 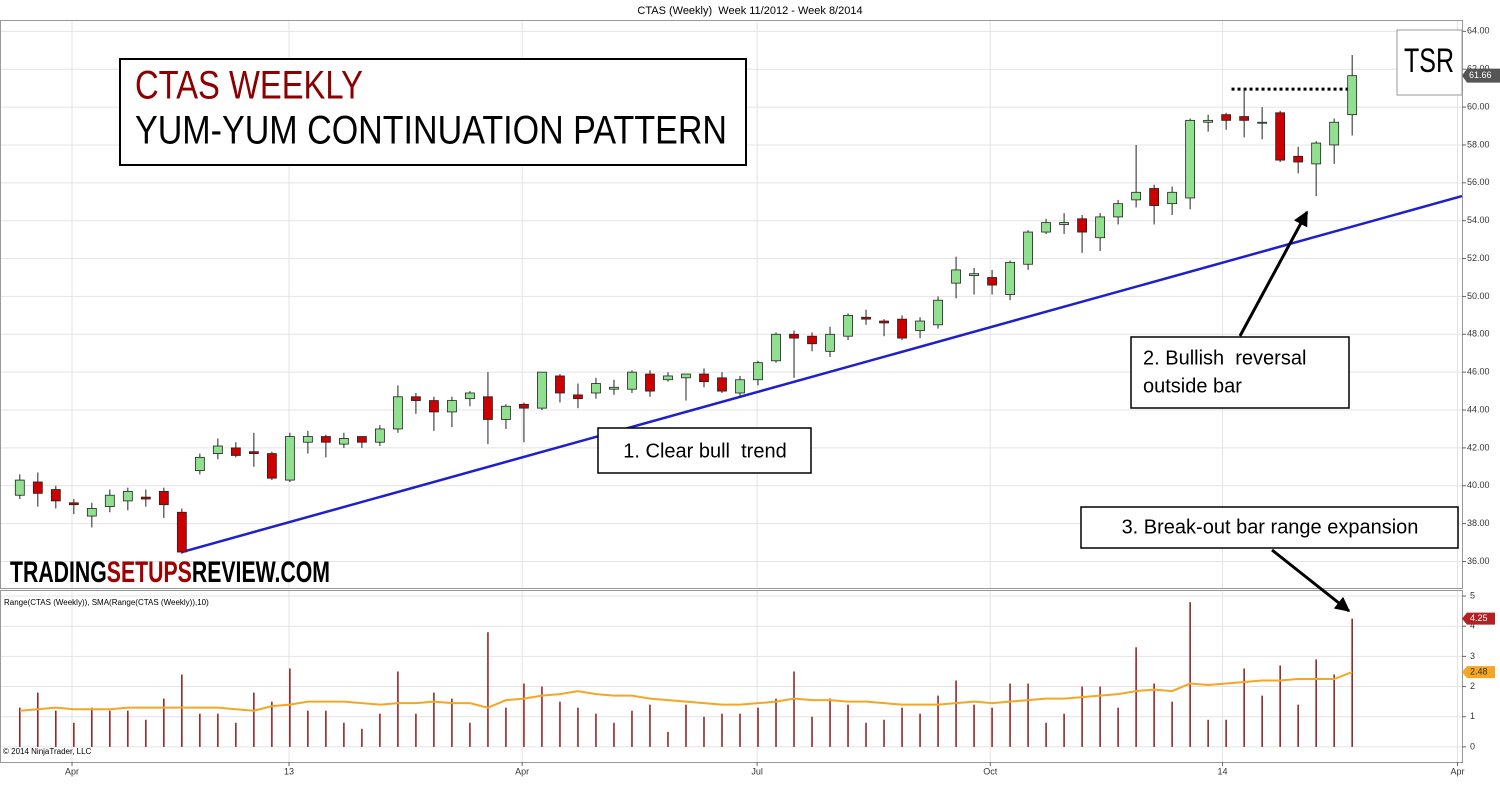 I want to click on y-tick-label: 64.00, so click(x=1478, y=31).